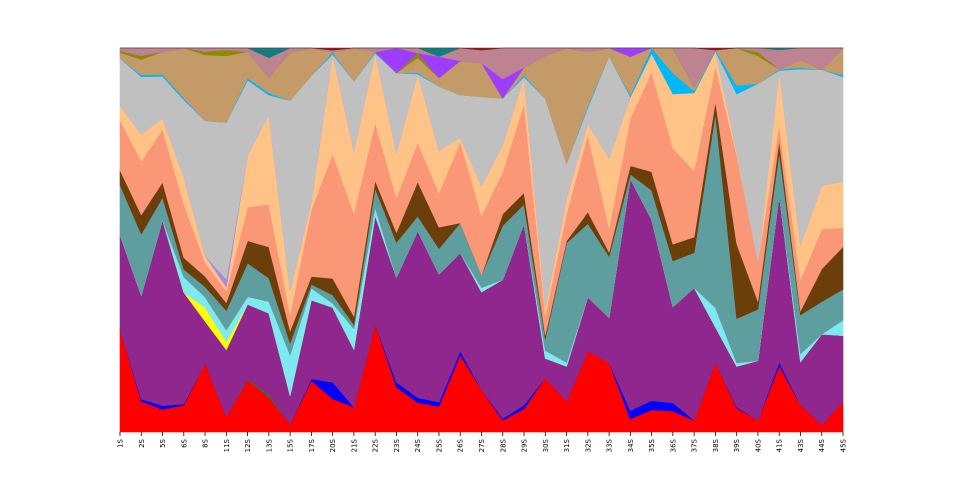 The height and width of the screenshot is (484, 960). Describe the element at coordinates (227, 445) in the screenshot. I see `x-tick-label: 11S` at that location.